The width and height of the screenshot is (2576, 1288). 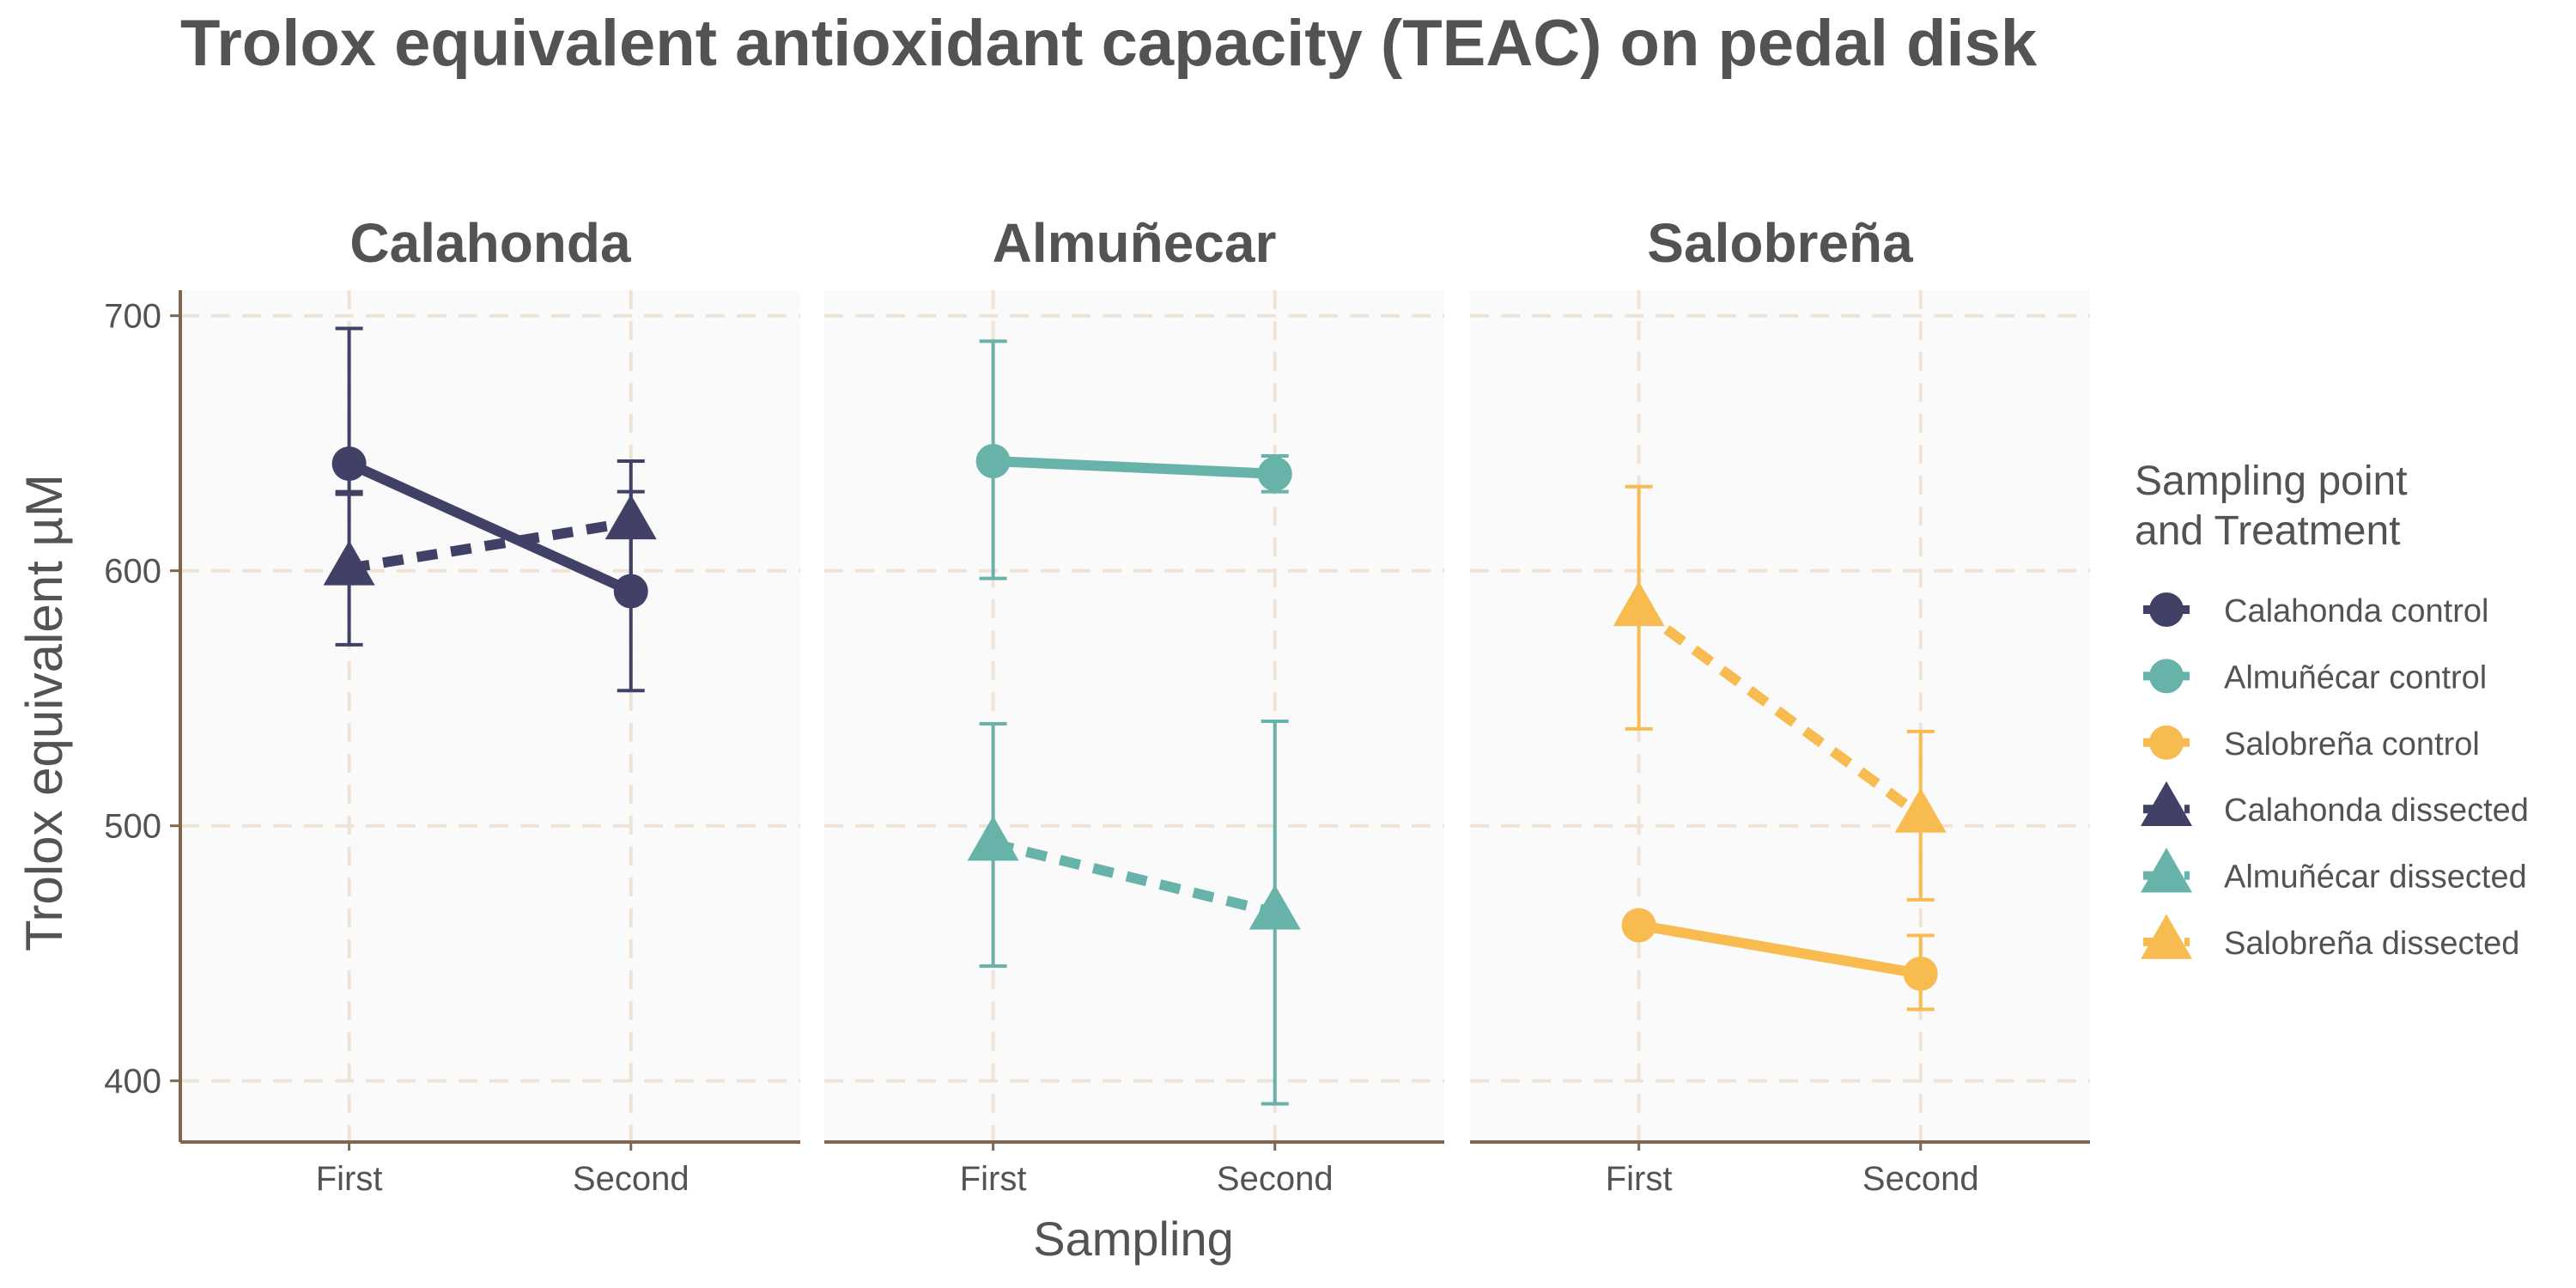 I want to click on legend-label: Salobreña control, so click(x=2352, y=744).